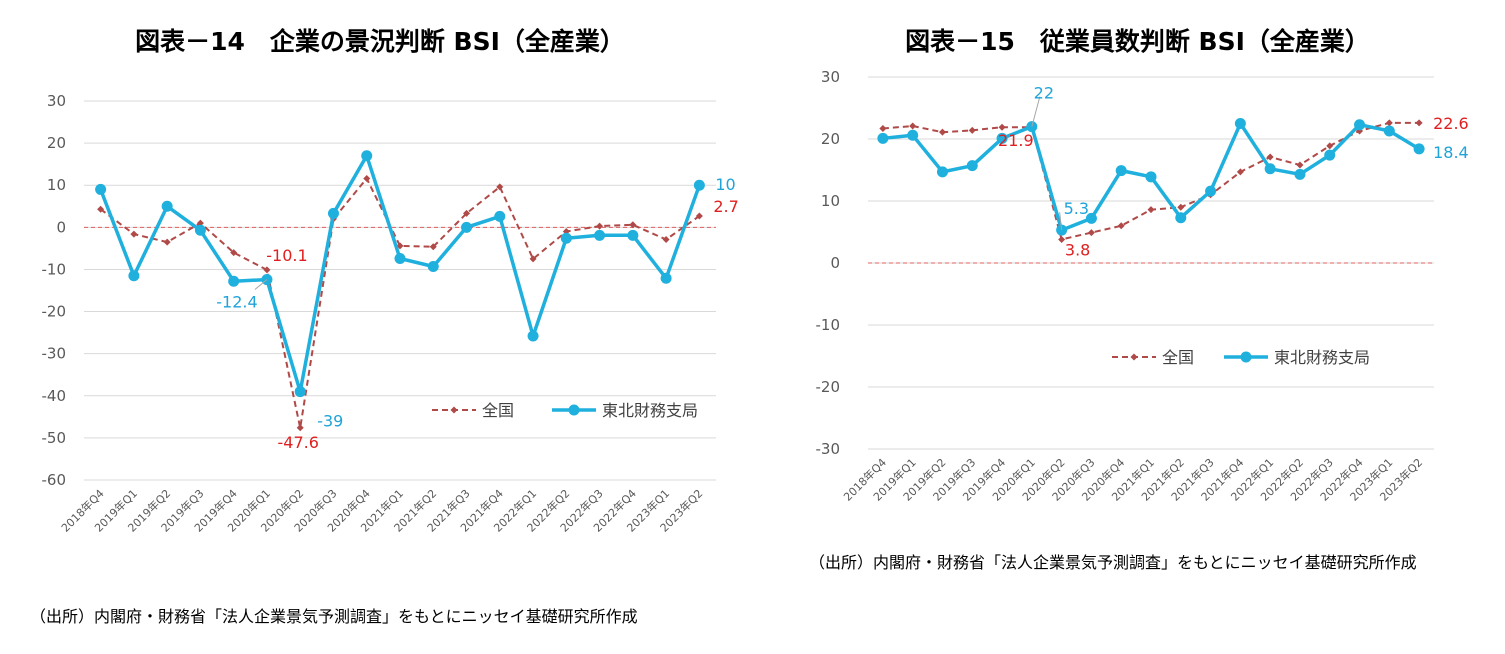  Describe the element at coordinates (236, 302) in the screenshot. I see `data-label: -12.4` at that location.